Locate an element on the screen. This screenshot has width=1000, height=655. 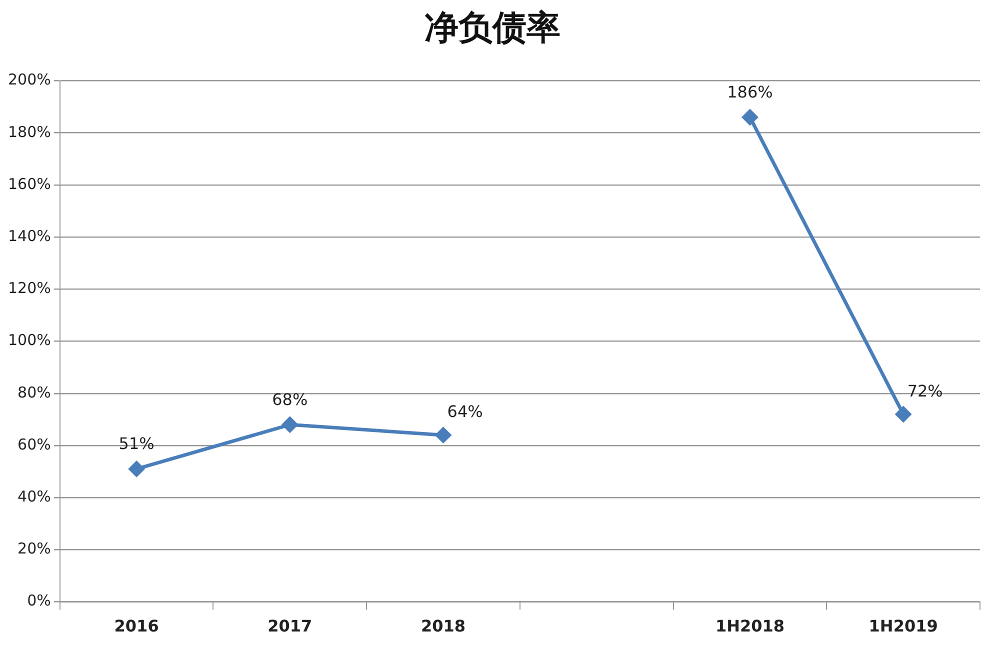
x-tick-label: 1H2018 is located at coordinates (749, 626).